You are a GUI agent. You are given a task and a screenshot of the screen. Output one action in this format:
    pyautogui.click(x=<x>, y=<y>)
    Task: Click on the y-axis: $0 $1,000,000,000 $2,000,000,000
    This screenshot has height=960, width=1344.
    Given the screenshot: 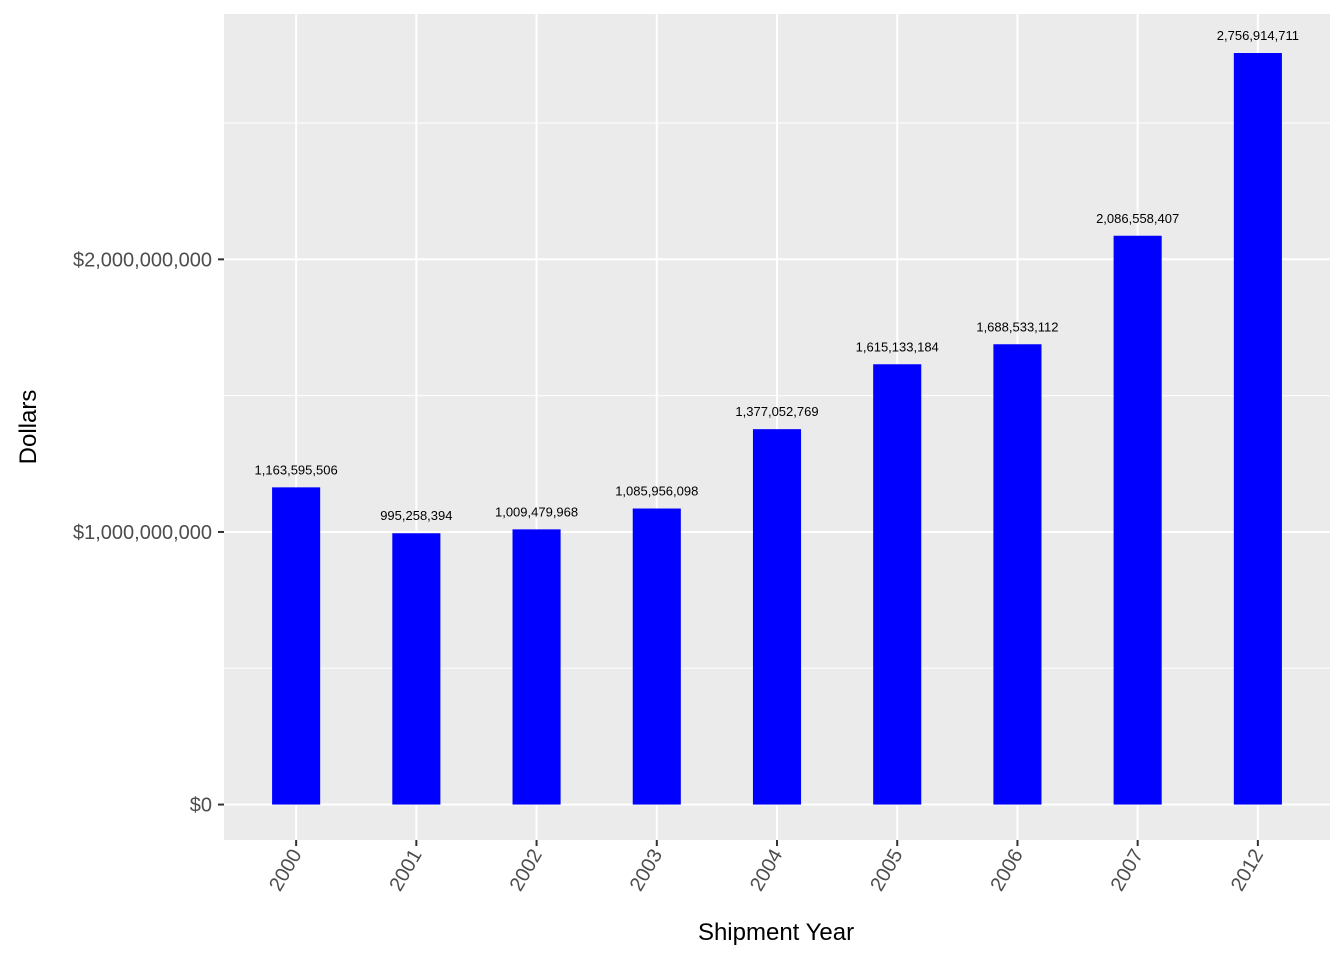 What is the action you would take?
    pyautogui.click(x=148, y=533)
    